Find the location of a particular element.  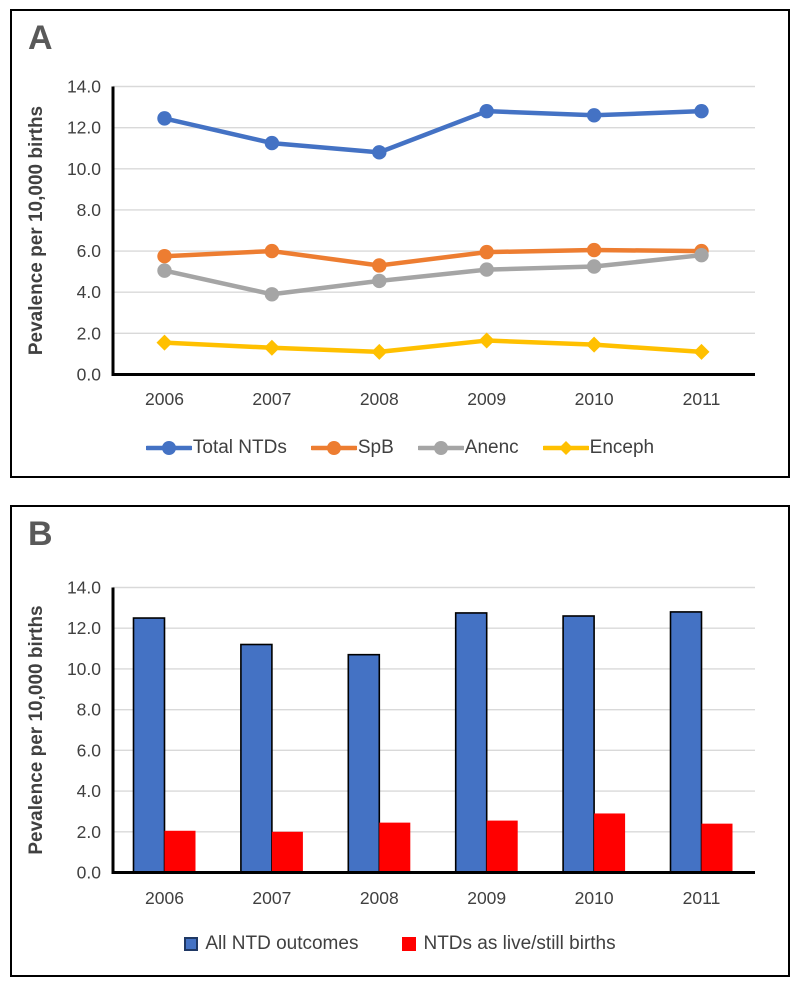

legend-label: Total NTDs is located at coordinates (239, 447).